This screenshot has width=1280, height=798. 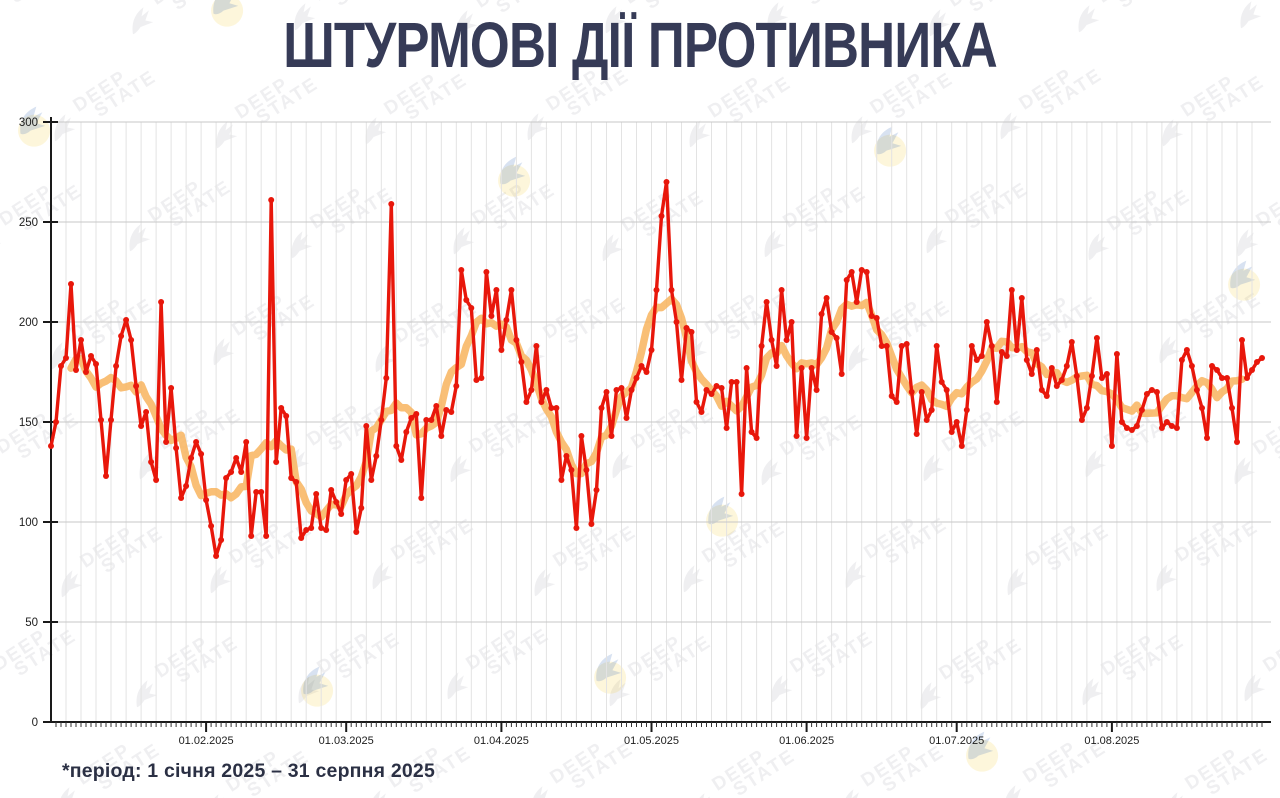 I want to click on y-tick-label: 0, so click(x=35, y=723).